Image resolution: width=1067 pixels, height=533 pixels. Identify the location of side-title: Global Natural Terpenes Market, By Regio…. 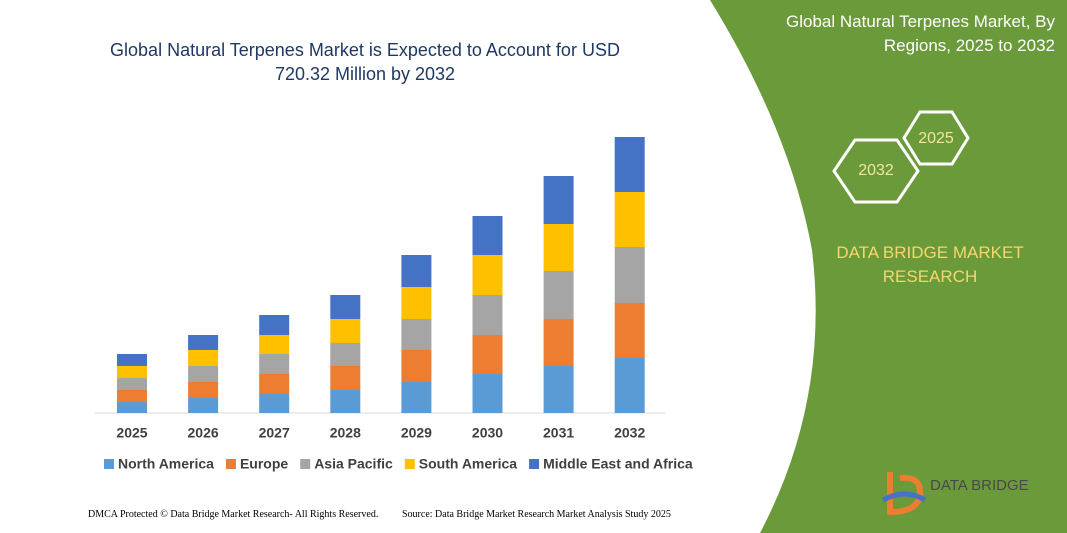
(920, 33).